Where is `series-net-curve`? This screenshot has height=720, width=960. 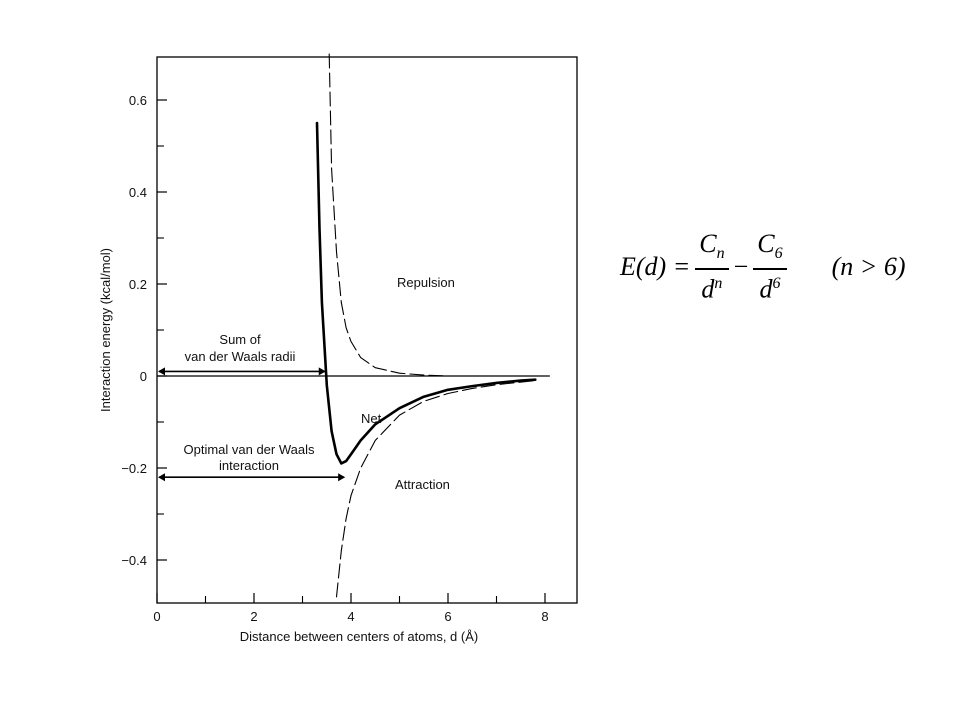
series-net-curve is located at coordinates (426, 293).